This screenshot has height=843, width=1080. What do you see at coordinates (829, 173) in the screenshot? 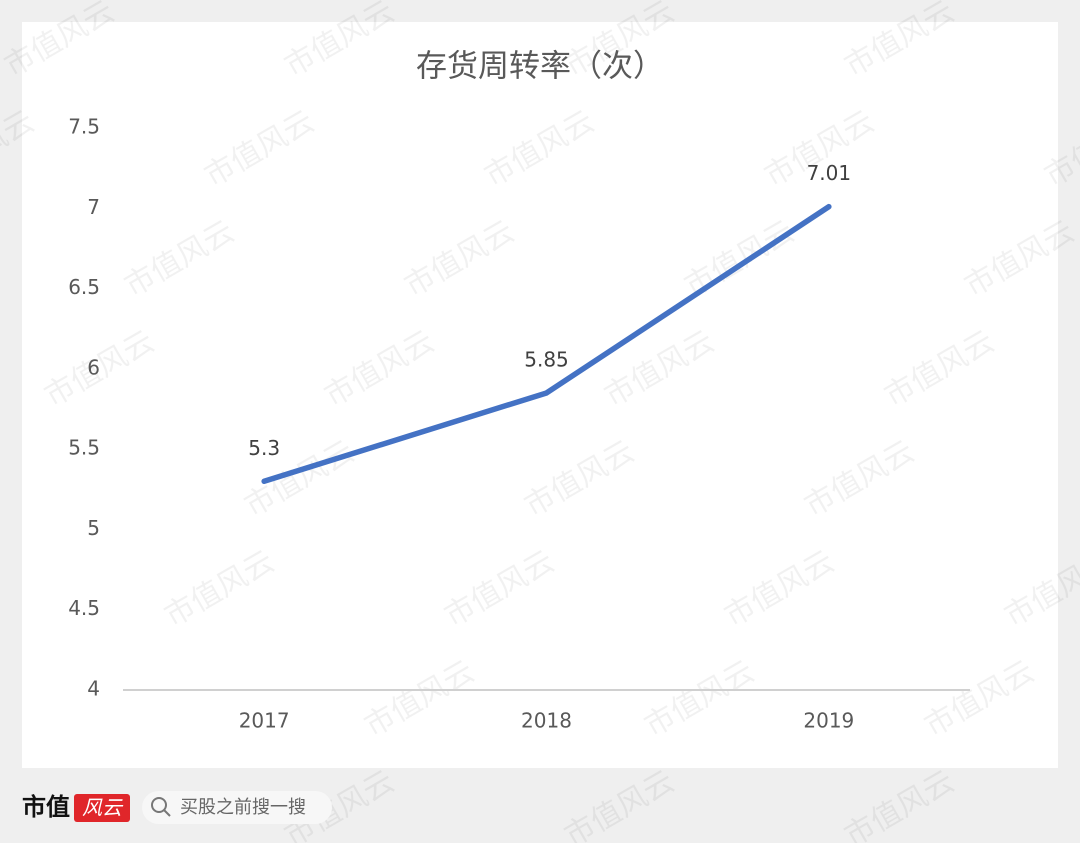
I see `data-label: 7.01` at bounding box center [829, 173].